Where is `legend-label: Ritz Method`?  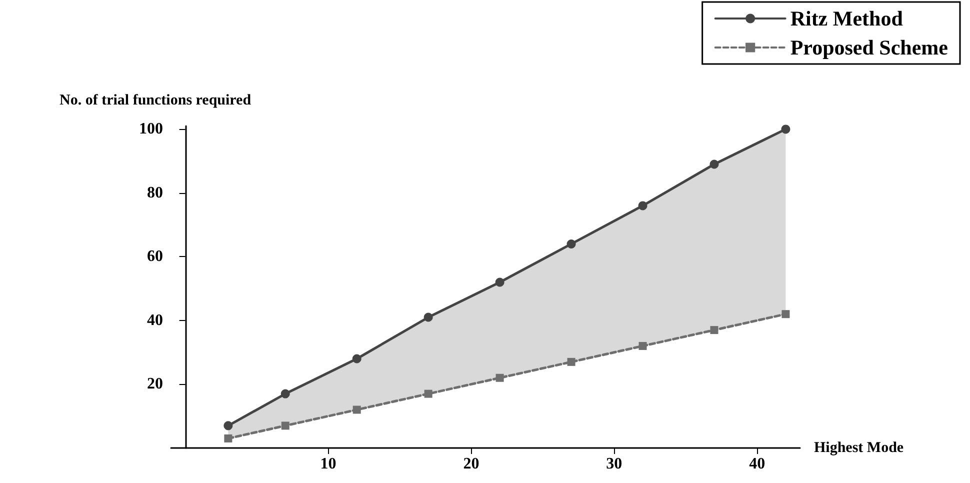 legend-label: Ritz Method is located at coordinates (847, 18).